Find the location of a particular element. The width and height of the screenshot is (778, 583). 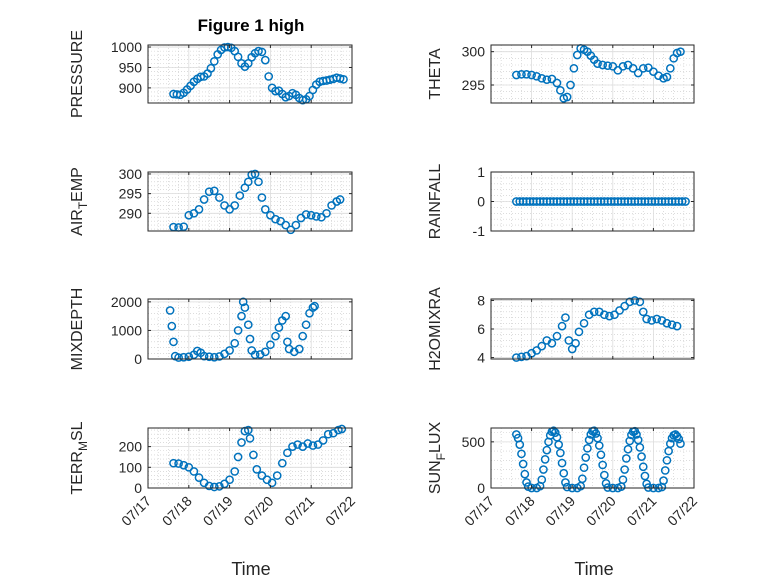

theta-axes-box is located at coordinates (592, 74).